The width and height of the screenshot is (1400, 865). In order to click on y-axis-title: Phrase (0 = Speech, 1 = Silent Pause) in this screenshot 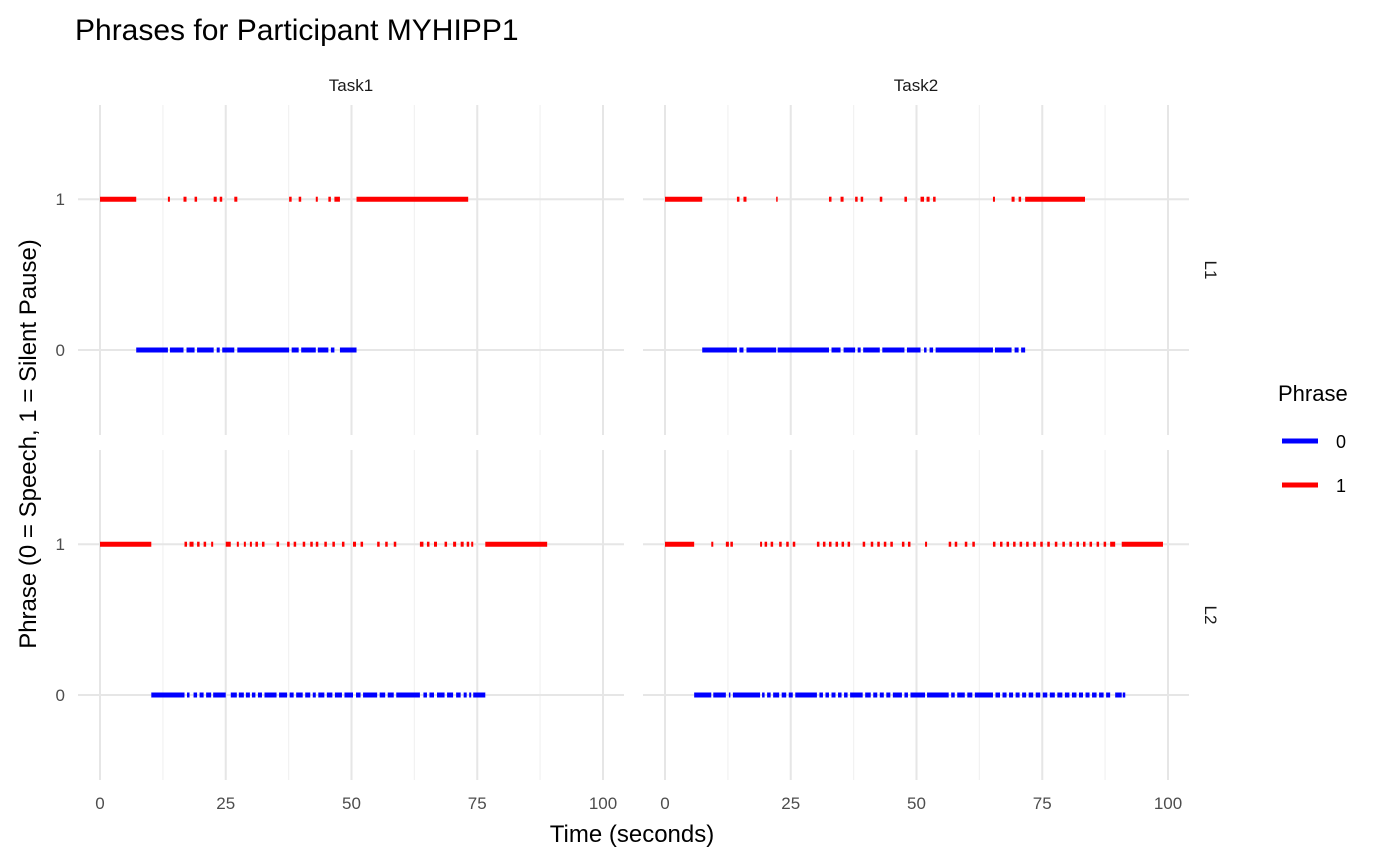, I will do `click(28, 444)`.